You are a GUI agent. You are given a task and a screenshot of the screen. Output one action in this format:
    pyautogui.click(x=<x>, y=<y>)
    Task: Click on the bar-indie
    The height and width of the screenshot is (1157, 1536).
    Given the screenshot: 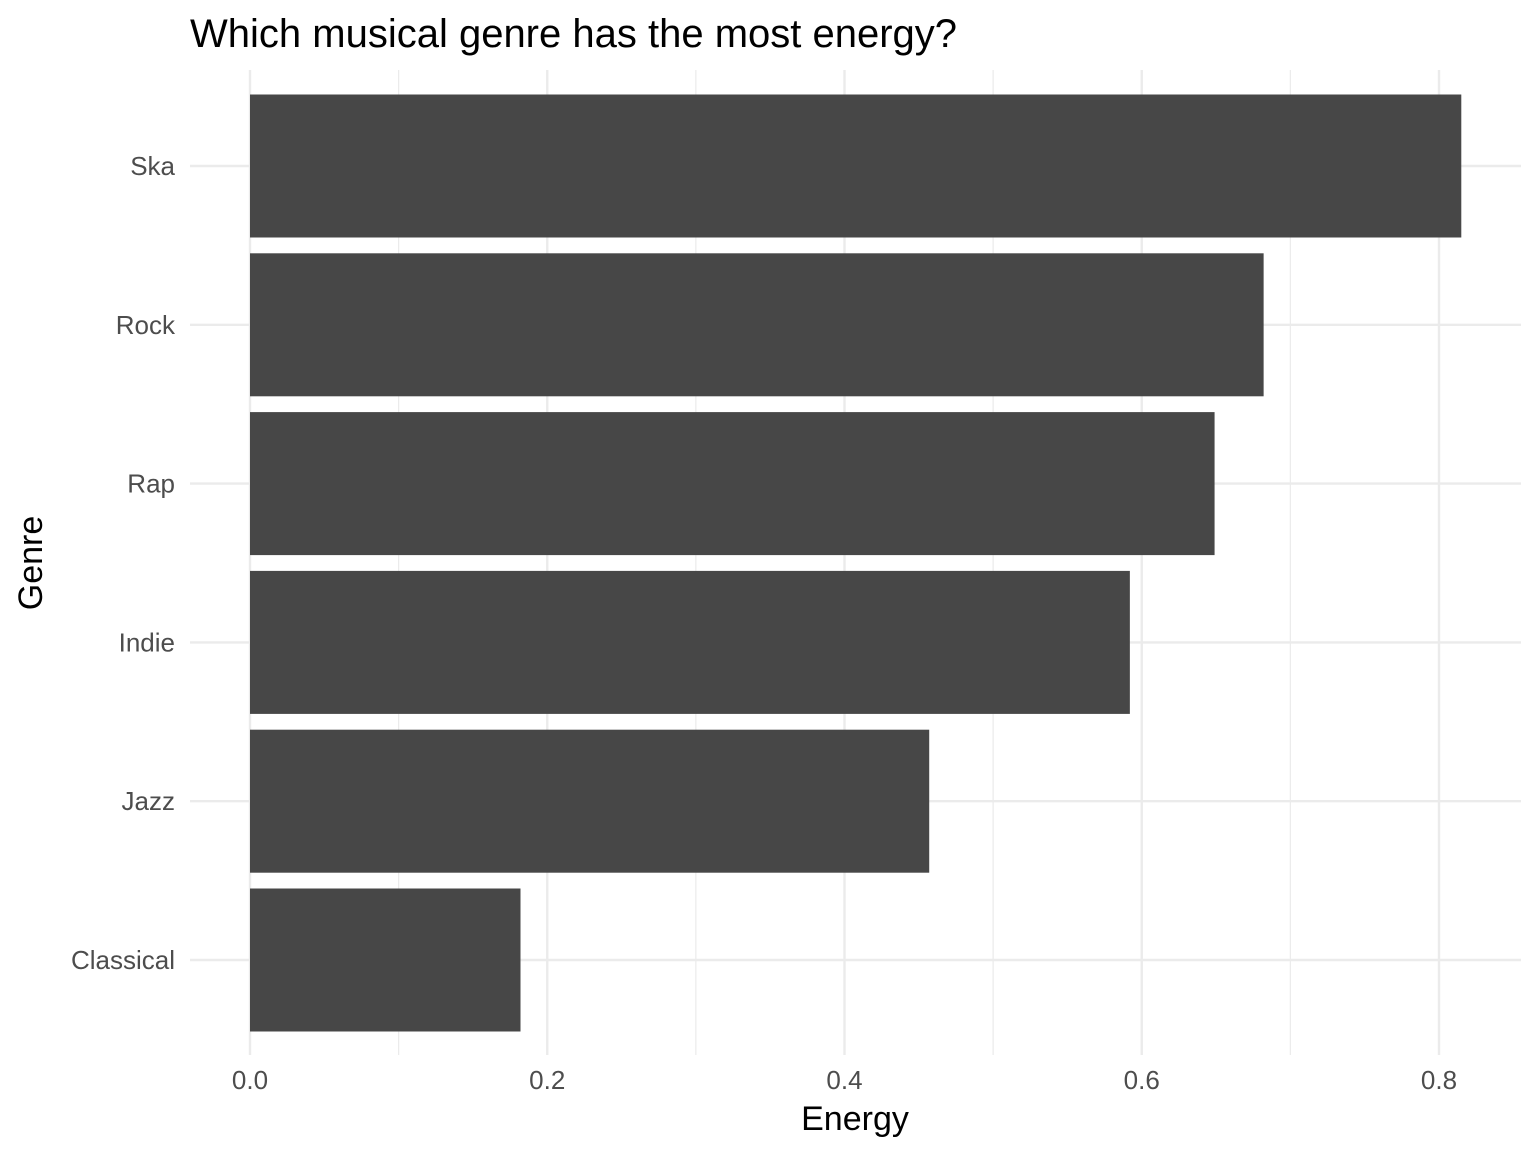 What is the action you would take?
    pyautogui.click(x=690, y=642)
    